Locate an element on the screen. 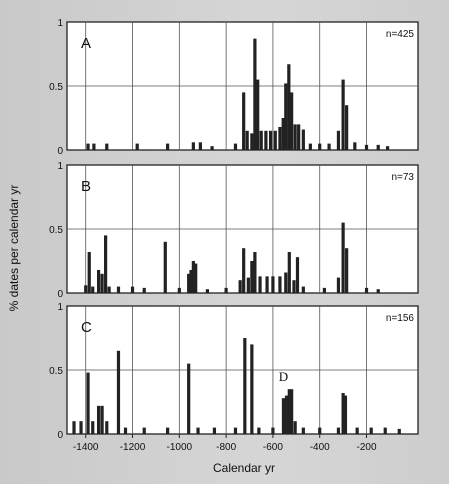 The width and height of the screenshot is (449, 484). sample-size-label: n=425 is located at coordinates (400, 34).